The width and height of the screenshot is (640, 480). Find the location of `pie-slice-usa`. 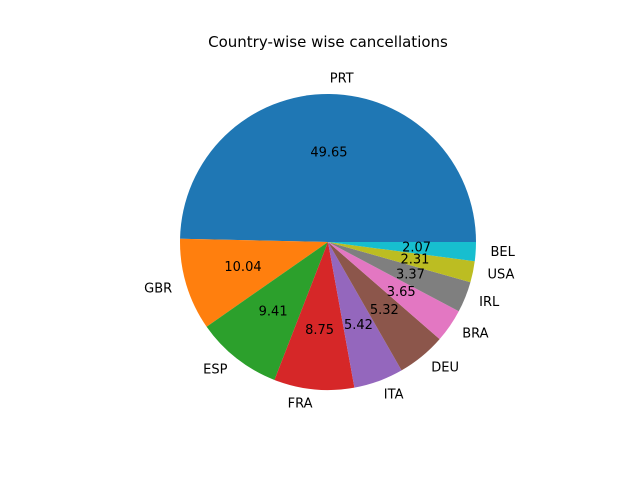

pie-slice-usa is located at coordinates (401, 262).